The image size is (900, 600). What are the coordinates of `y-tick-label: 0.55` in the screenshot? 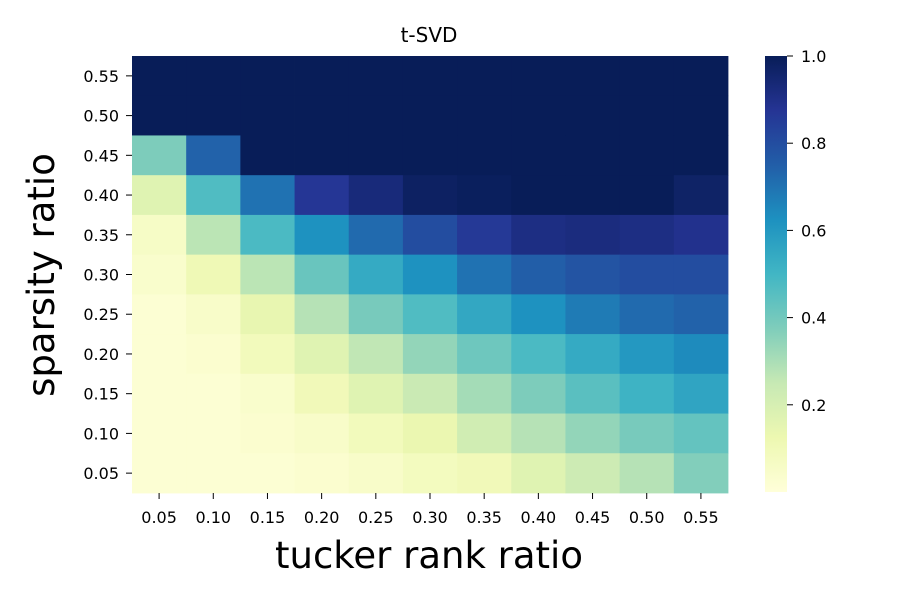 It's located at (101, 76).